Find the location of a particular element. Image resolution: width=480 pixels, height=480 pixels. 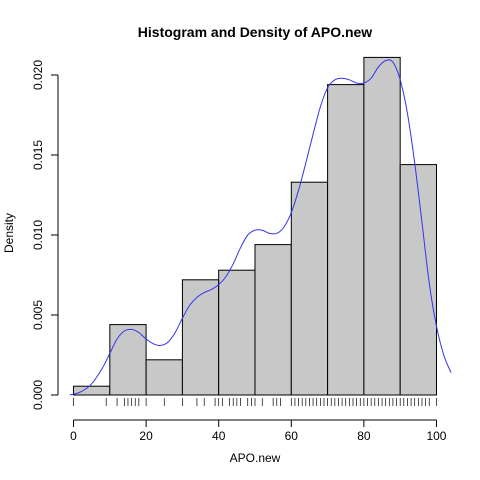

x-tick-label: 80 is located at coordinates (364, 436).